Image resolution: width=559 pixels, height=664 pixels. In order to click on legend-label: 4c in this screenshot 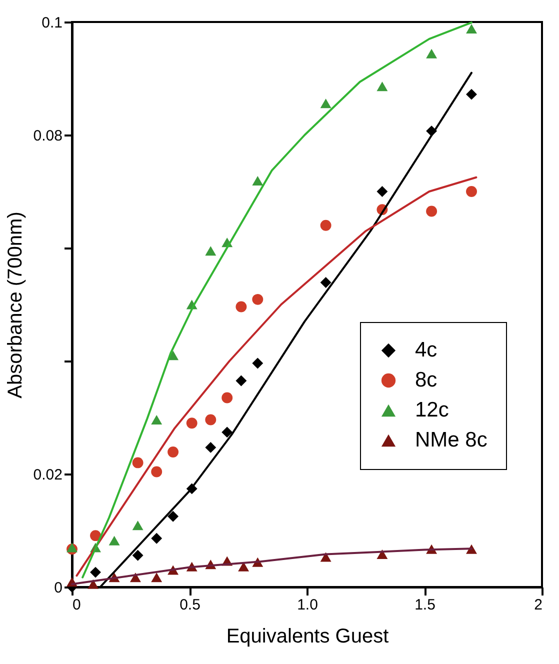, I will do `click(426, 350)`.